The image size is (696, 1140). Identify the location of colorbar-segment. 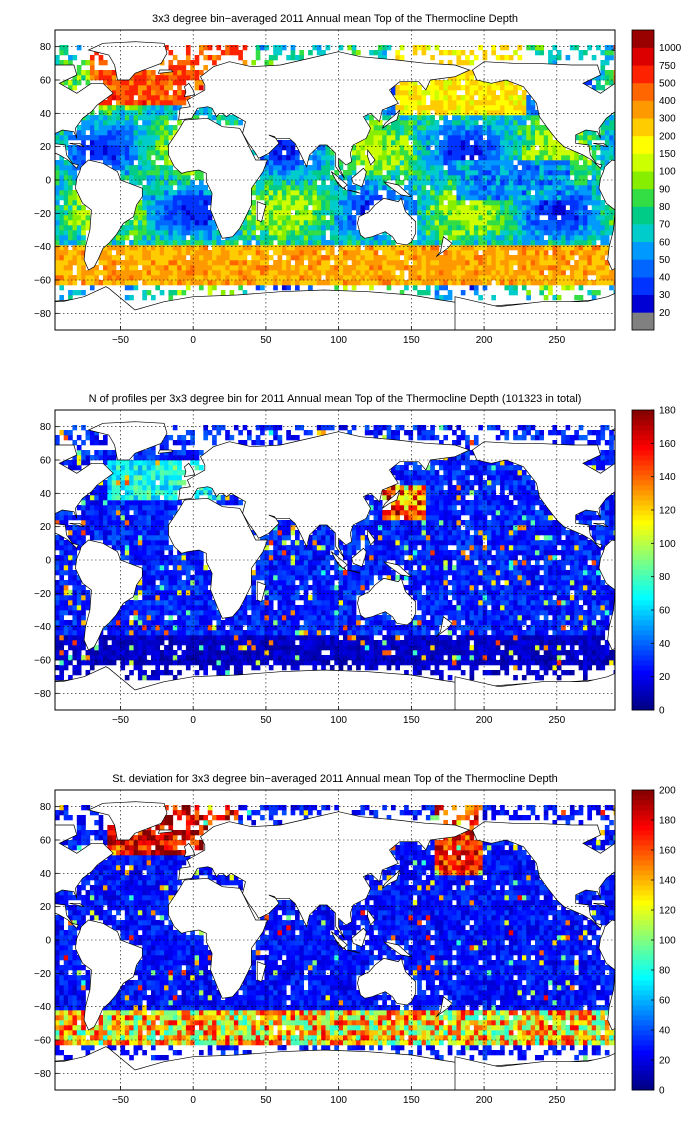
(643, 91).